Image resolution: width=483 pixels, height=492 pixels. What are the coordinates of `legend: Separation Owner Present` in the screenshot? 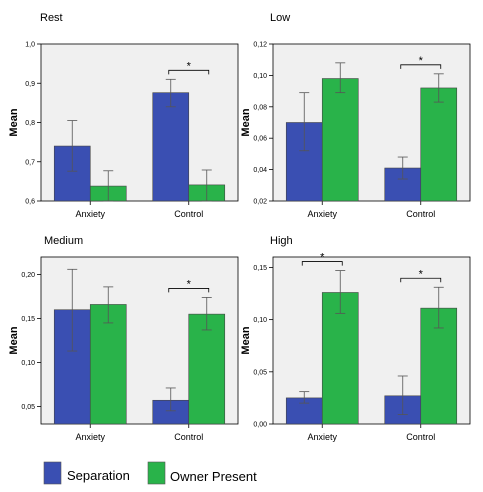 It's located at (150, 473).